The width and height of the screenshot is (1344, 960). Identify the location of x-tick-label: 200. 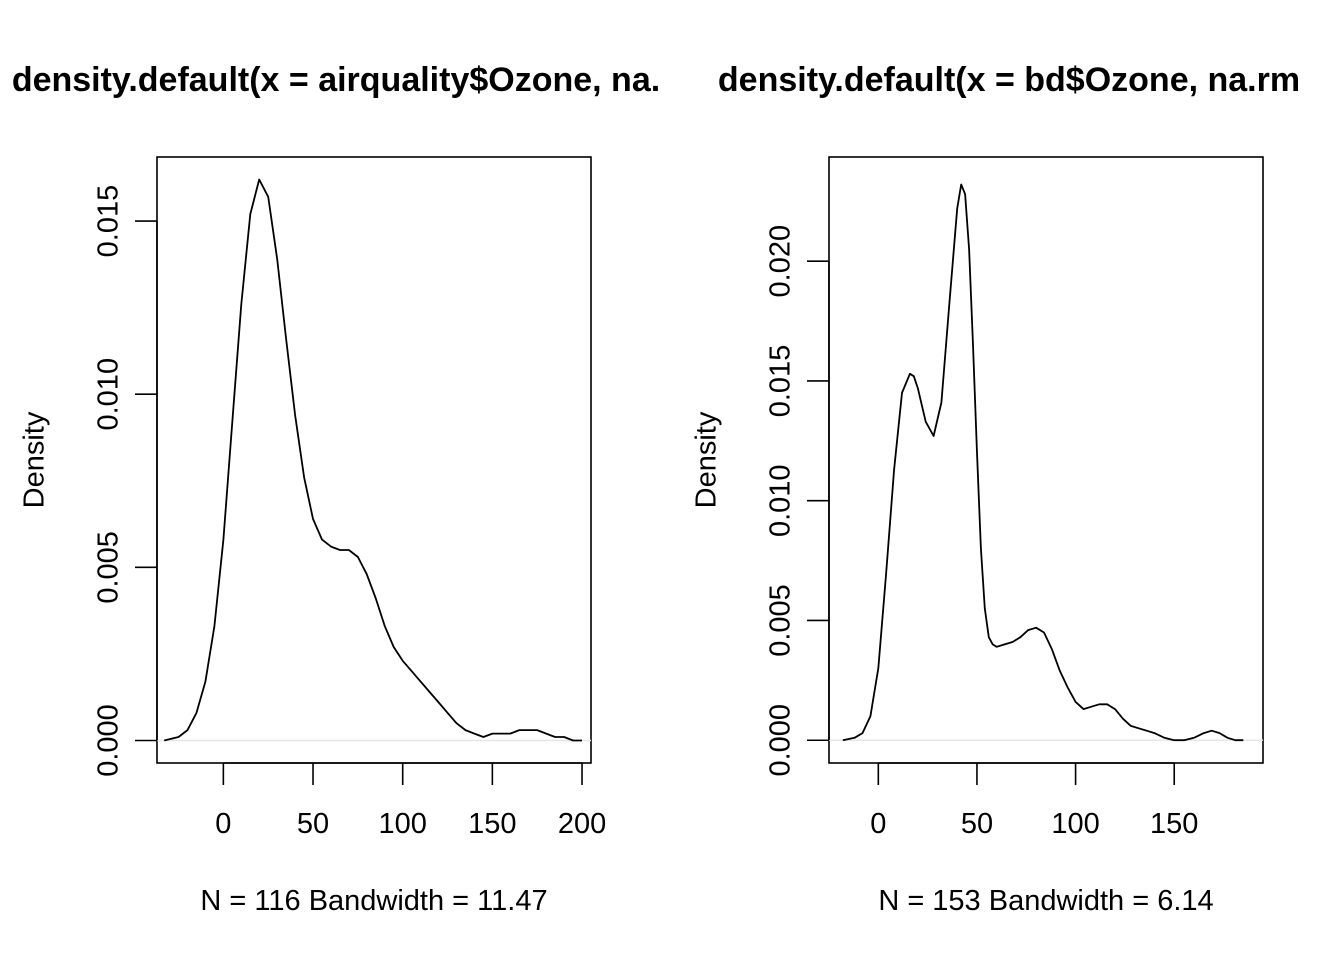
(582, 824).